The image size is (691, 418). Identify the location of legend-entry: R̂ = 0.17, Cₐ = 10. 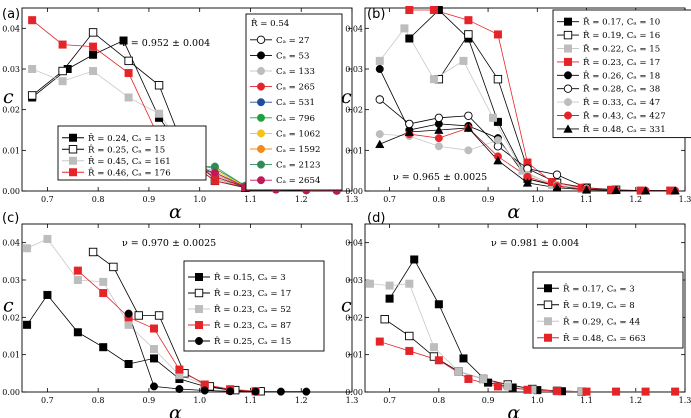
(621, 22).